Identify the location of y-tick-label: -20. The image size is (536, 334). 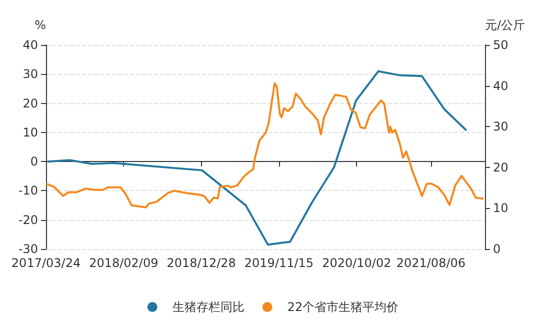
(28, 219).